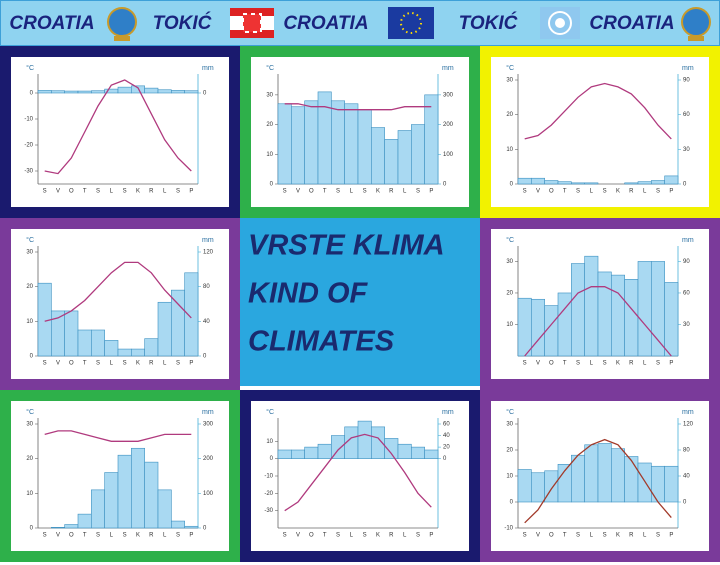  Describe the element at coordinates (448, 155) in the screenshot. I see `y2-tick-label: 100` at that location.